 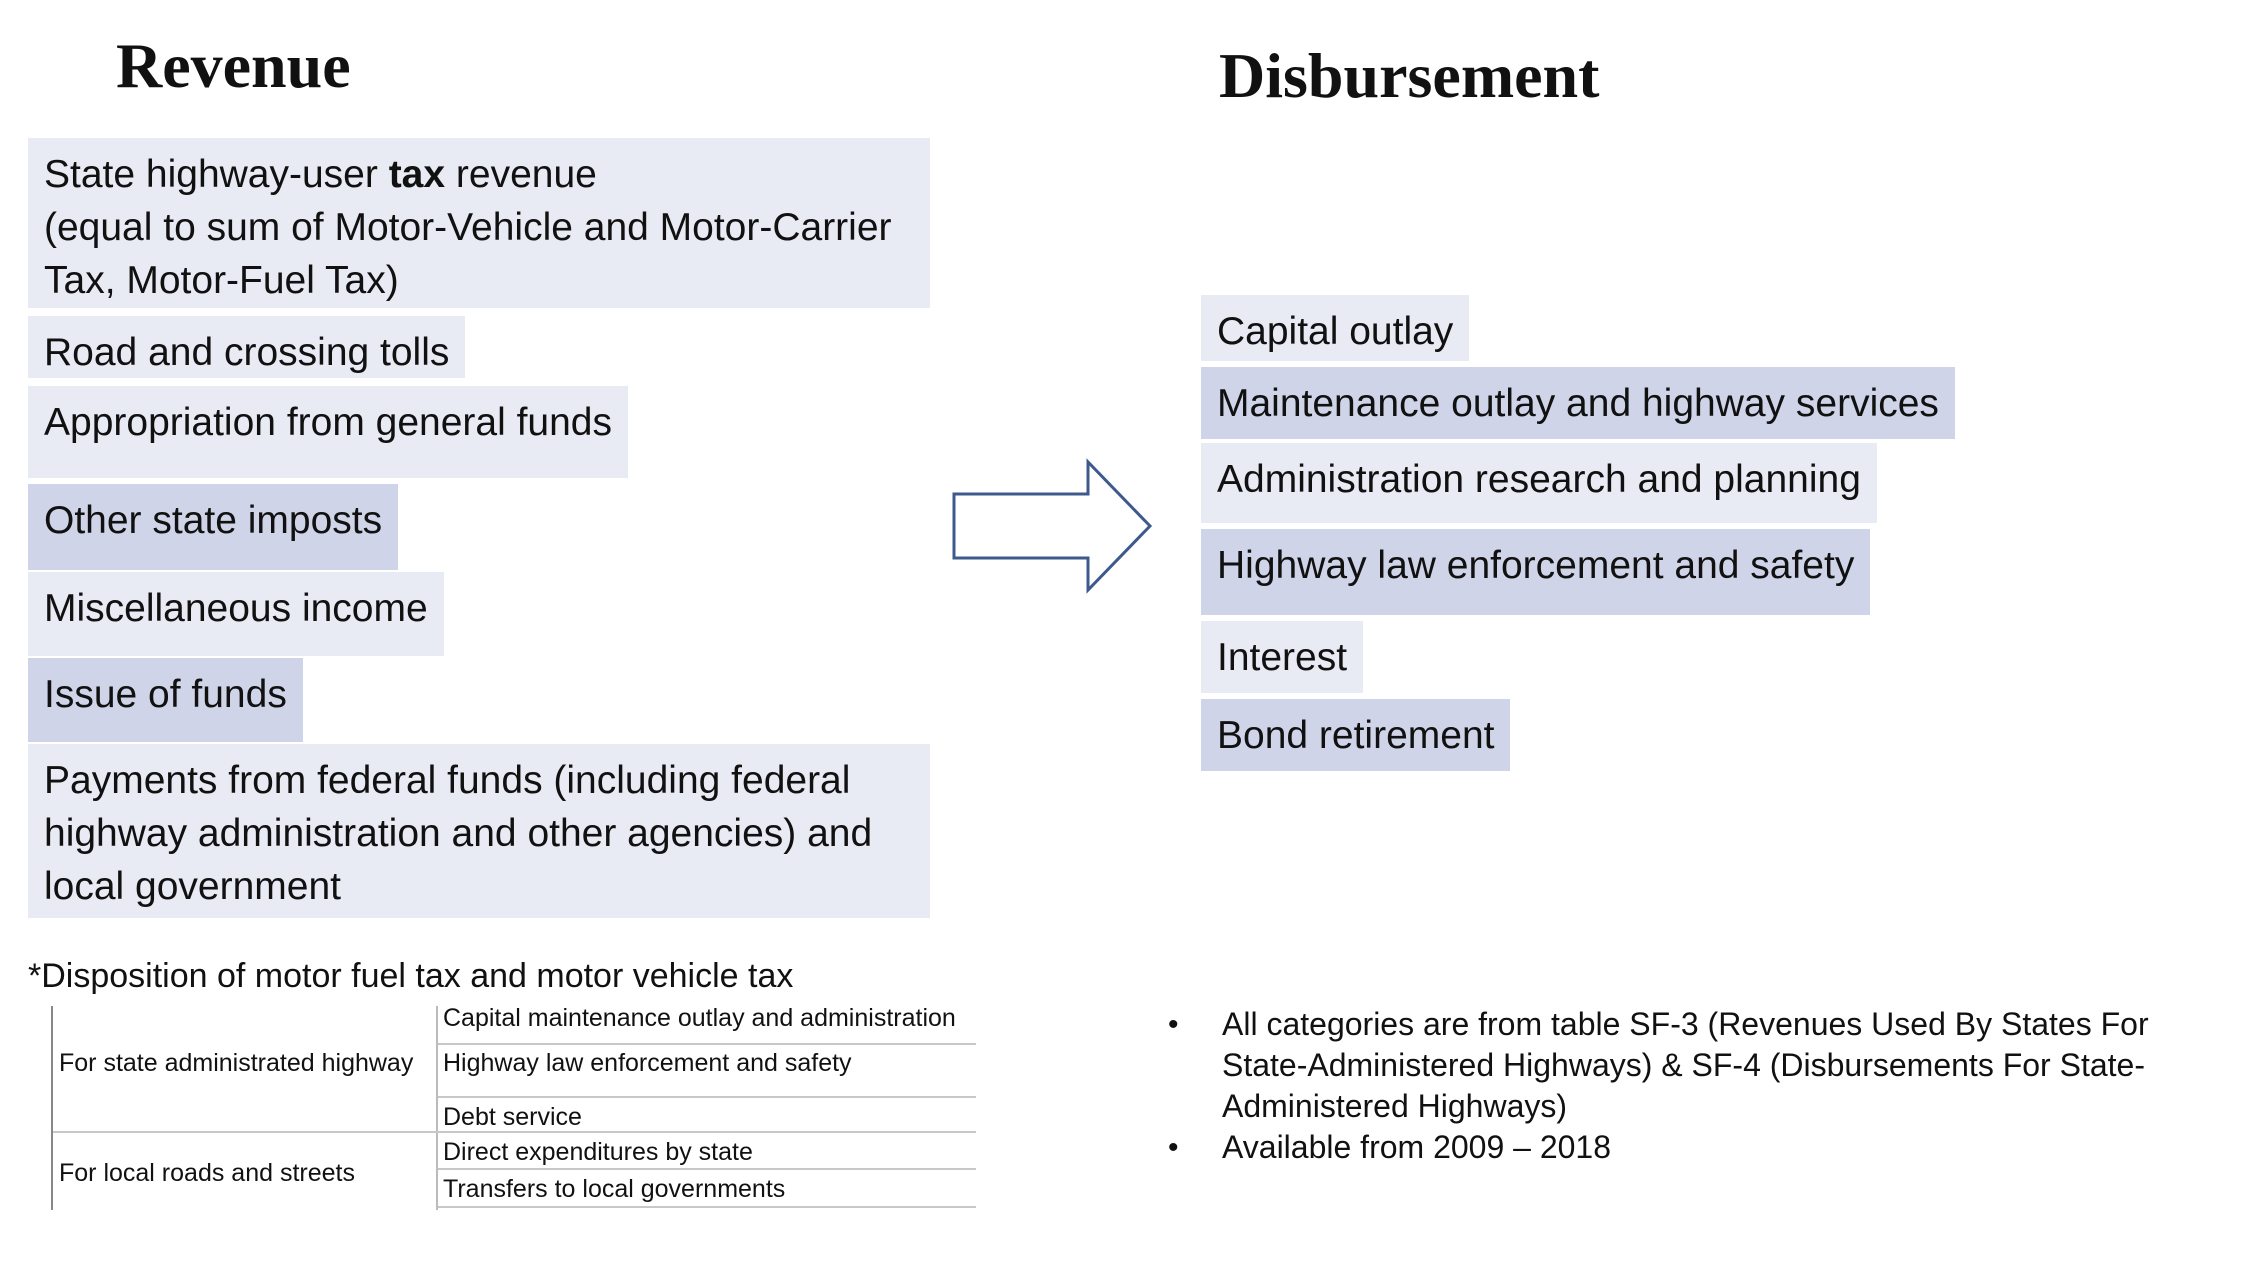 I want to click on group-label-local-roads: For local roads and streets, so click(x=207, y=1173).